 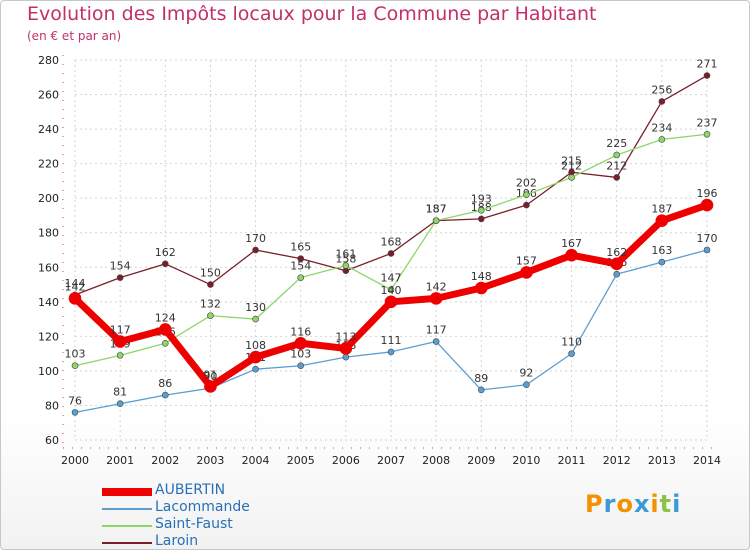 I want to click on data-label-saint-faust: 225, so click(x=616, y=143).